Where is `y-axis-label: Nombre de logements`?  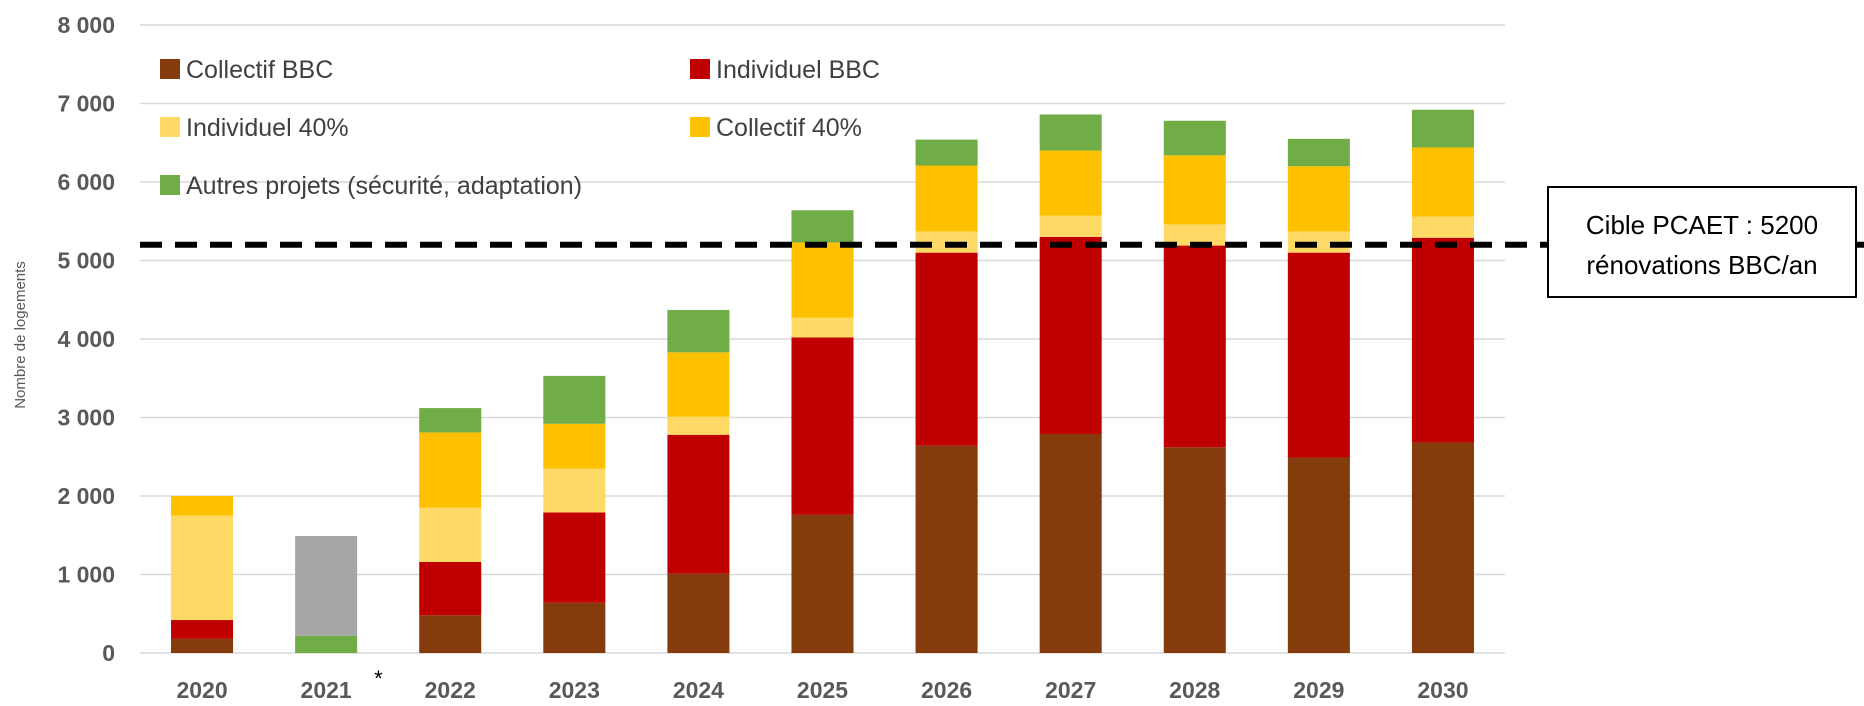
y-axis-label: Nombre de logements is located at coordinates (20, 335).